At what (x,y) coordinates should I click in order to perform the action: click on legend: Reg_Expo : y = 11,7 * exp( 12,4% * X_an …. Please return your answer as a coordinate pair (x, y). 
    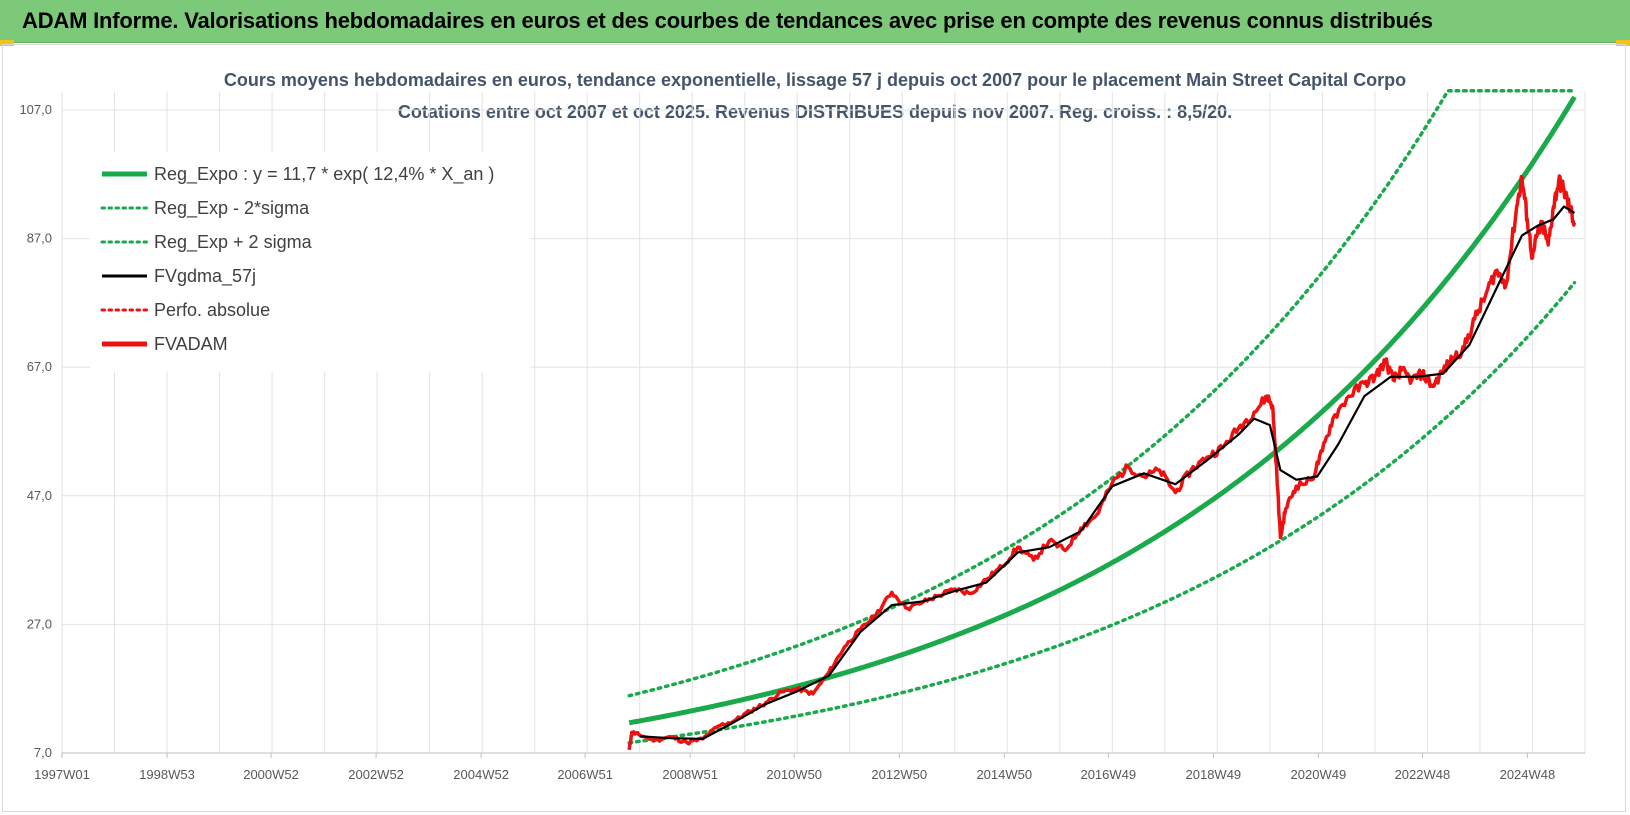
    Looking at the image, I should click on (297, 259).